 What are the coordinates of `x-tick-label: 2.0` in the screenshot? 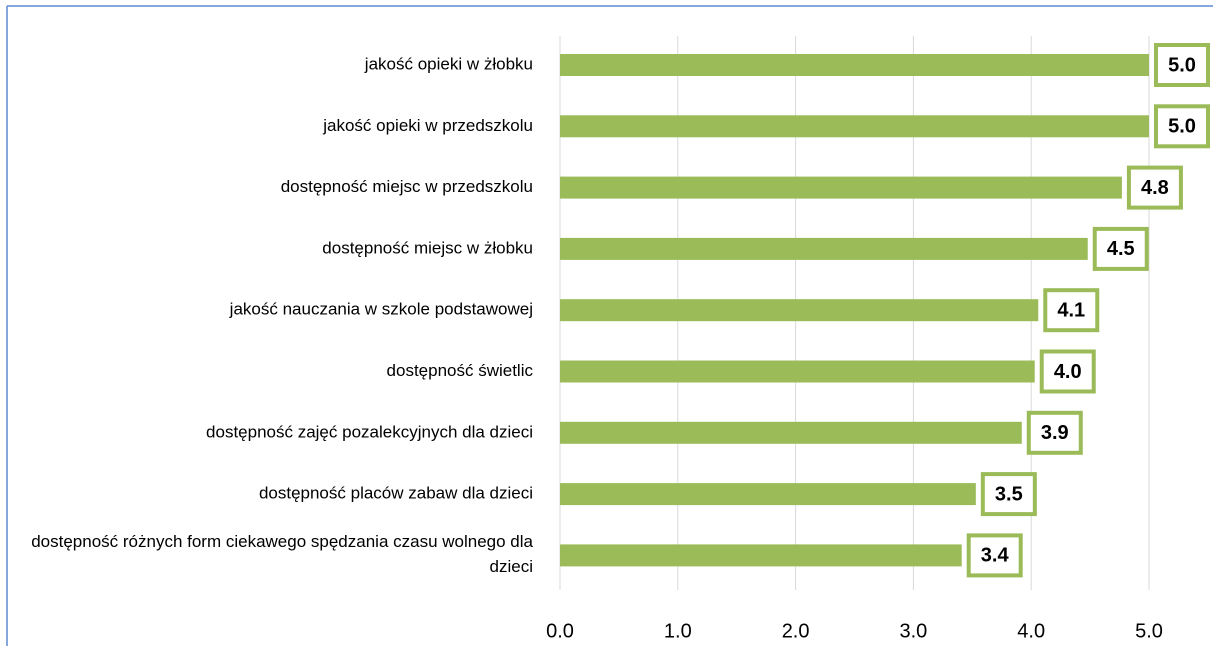 It's located at (796, 631).